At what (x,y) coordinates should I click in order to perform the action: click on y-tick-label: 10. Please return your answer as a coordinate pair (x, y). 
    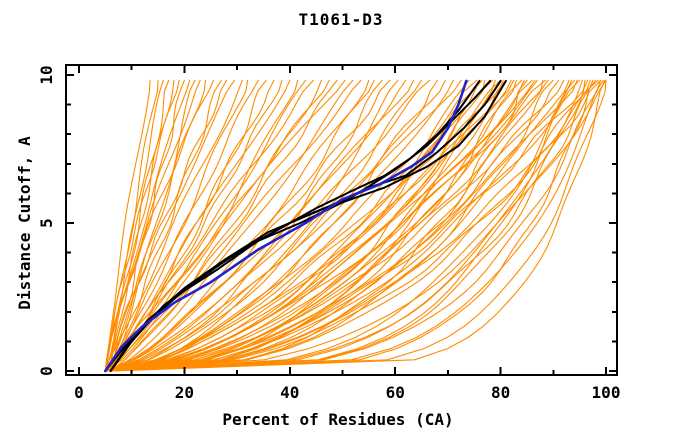
    Looking at the image, I should click on (46, 74).